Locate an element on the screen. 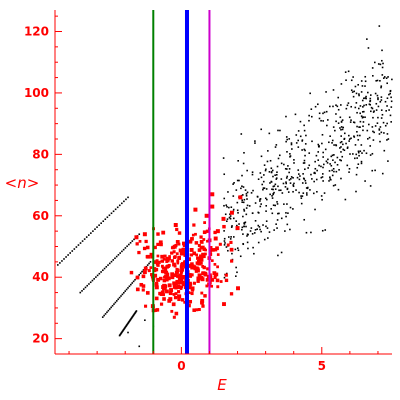 The height and width of the screenshot is (400, 400). y-tick-label: 100 is located at coordinates (36, 93).